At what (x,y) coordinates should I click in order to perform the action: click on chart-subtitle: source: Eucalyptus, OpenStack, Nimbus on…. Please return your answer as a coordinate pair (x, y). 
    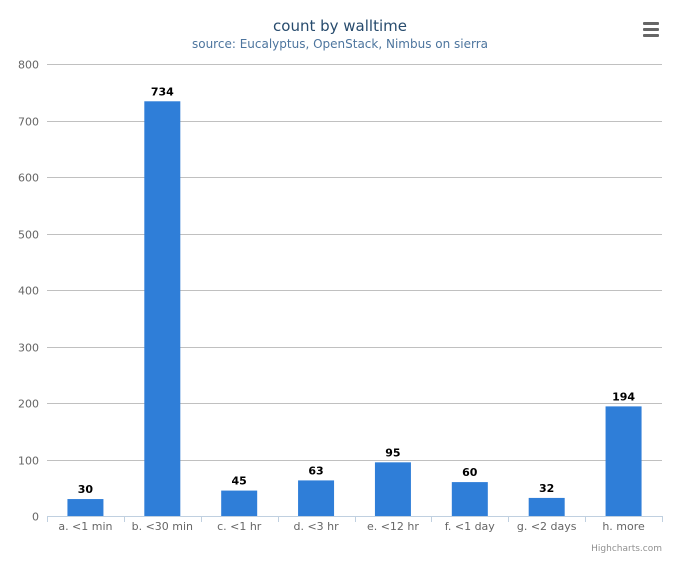
    Looking at the image, I should click on (340, 44).